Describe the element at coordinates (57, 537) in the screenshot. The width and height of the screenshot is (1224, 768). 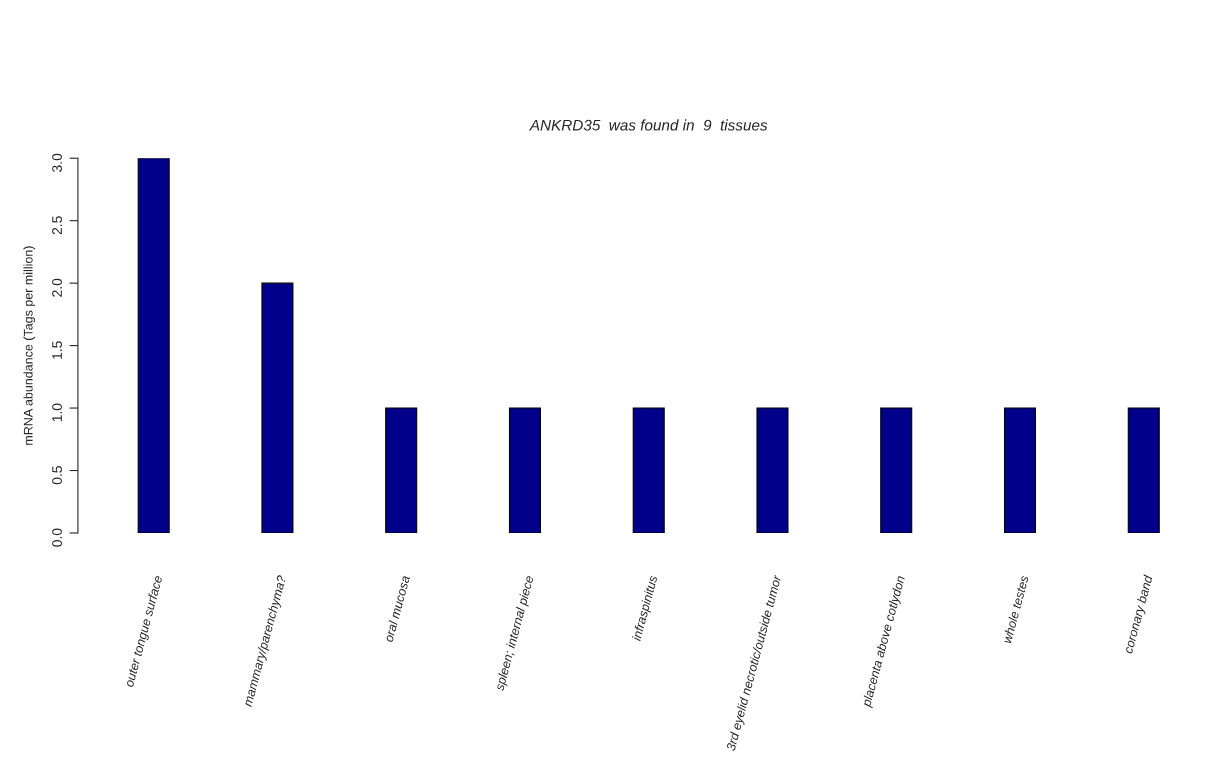
I see `y-tick-label: 0.0` at that location.